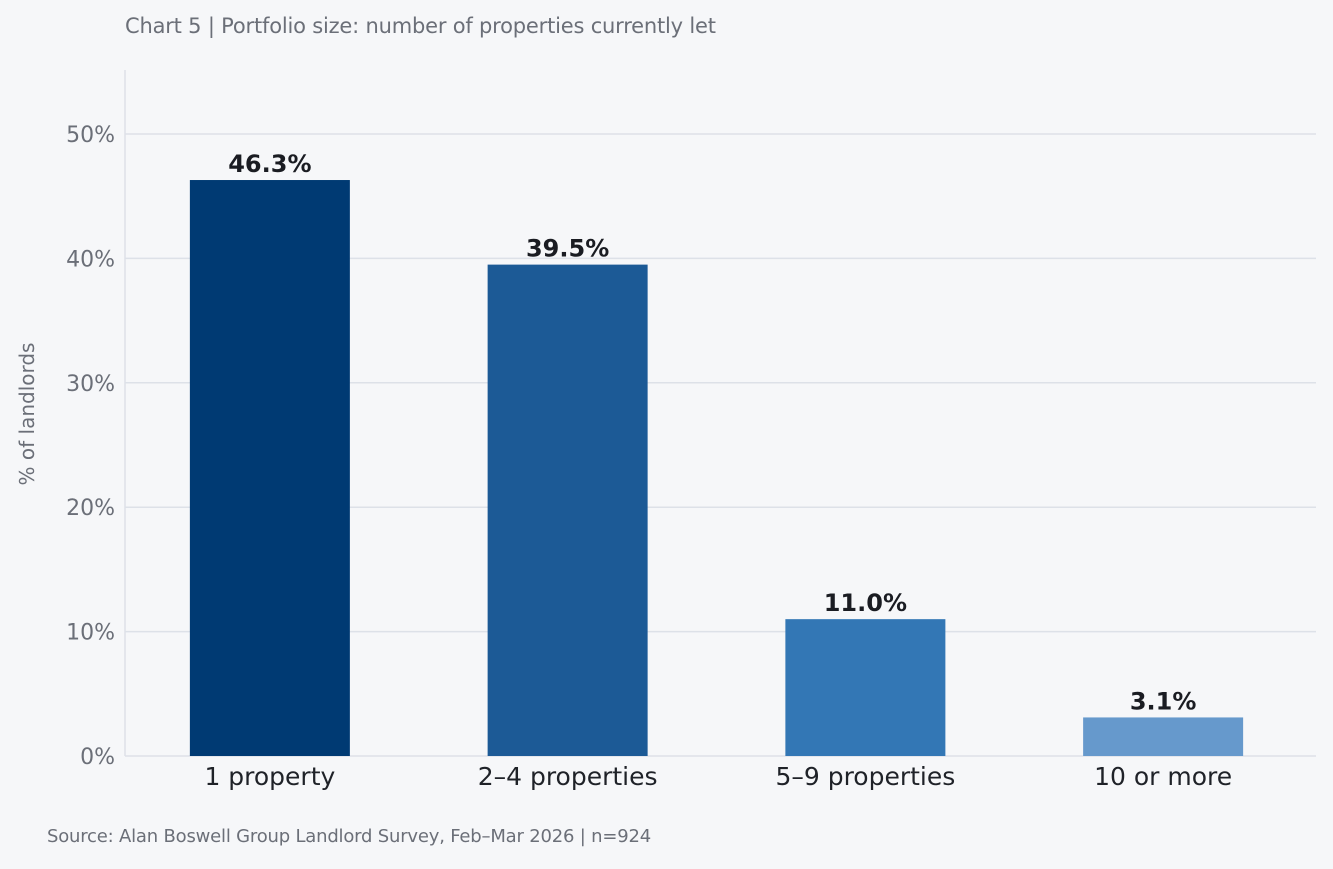 Image resolution: width=1333 pixels, height=869 pixels. What do you see at coordinates (90, 384) in the screenshot?
I see `y-tick-label: 30%` at bounding box center [90, 384].